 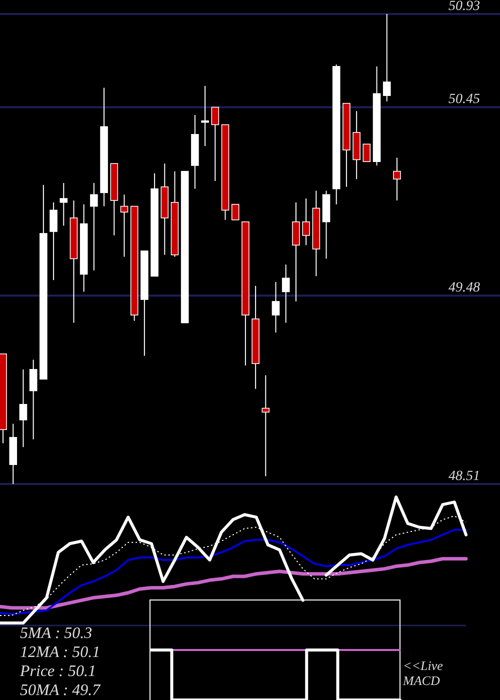 What do you see at coordinates (56, 633) in the screenshot?
I see `text: 5MA : 50.3` at bounding box center [56, 633].